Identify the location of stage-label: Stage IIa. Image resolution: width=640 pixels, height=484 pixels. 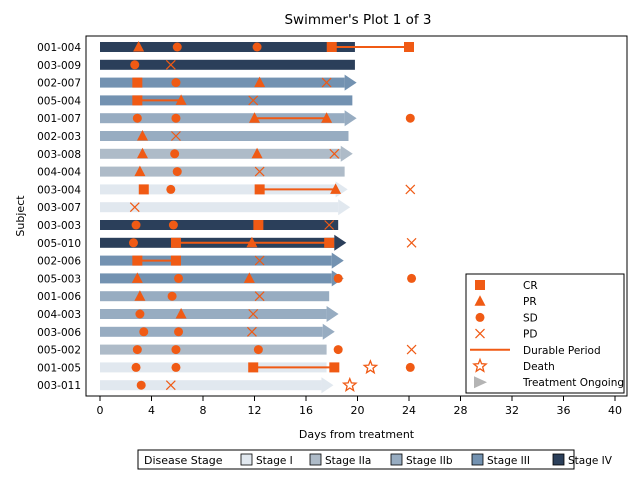
(348, 461).